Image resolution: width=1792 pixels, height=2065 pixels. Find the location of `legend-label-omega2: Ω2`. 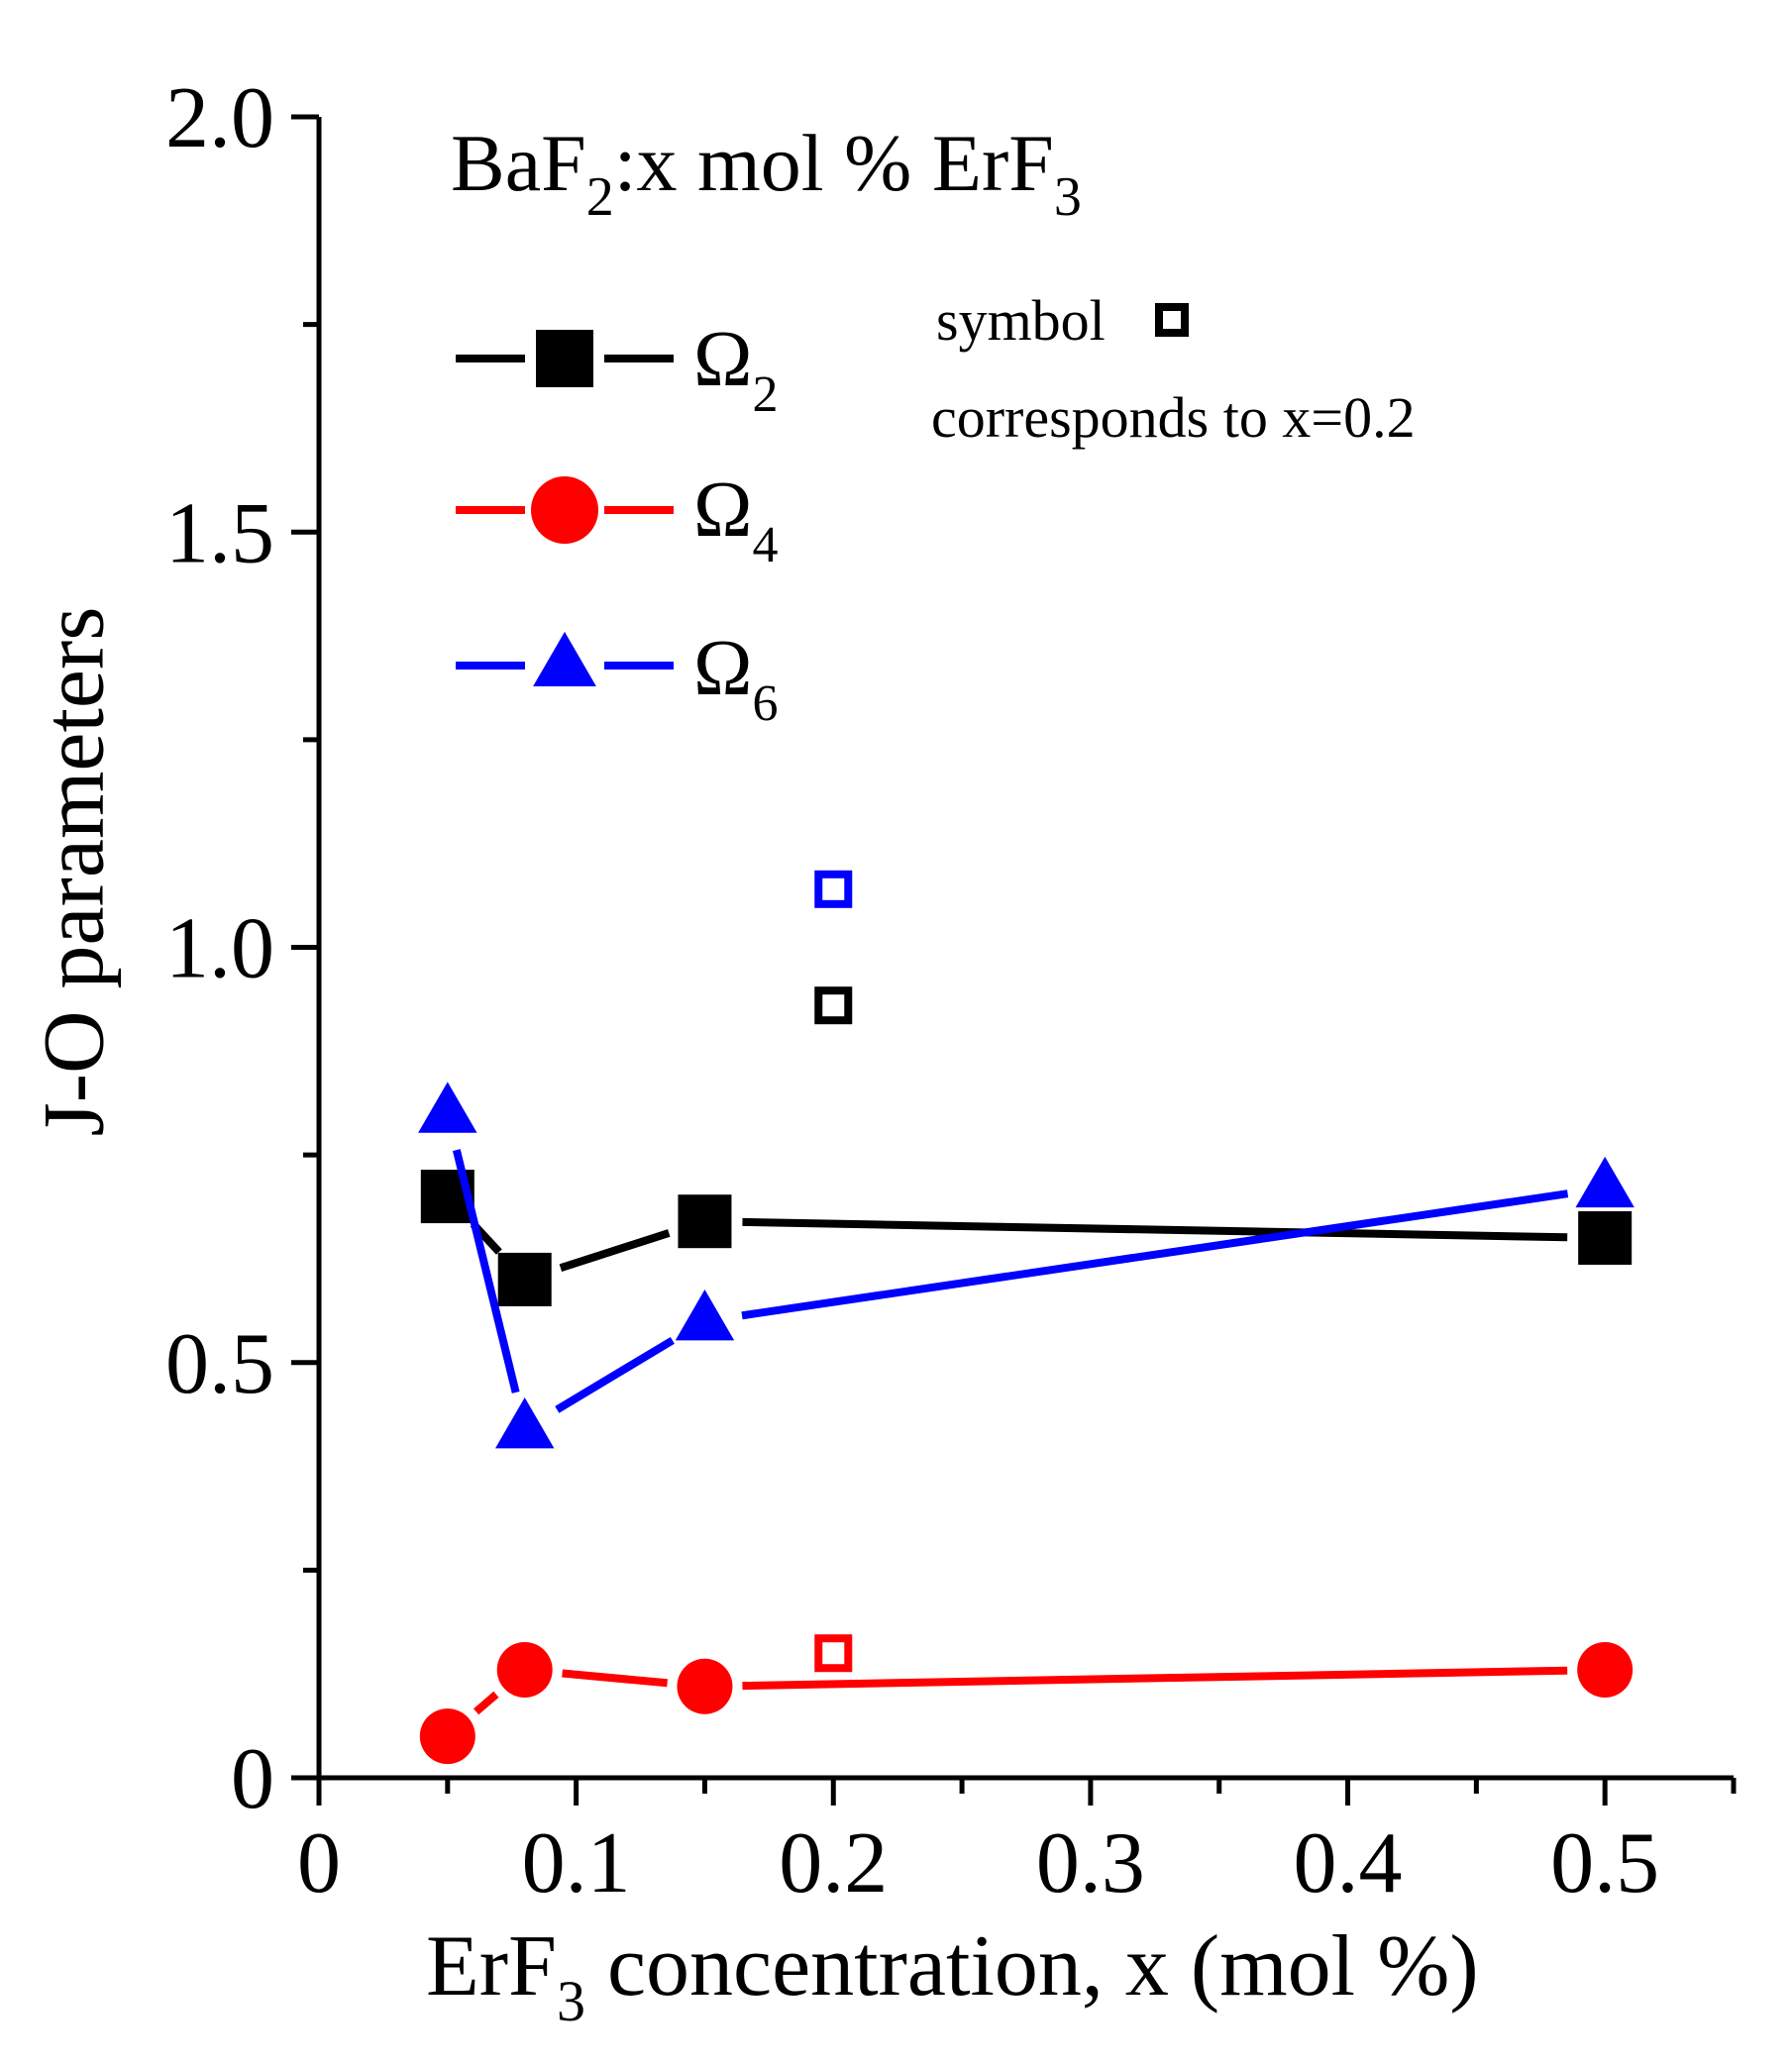

legend-label-omega2: Ω2 is located at coordinates (736, 370).